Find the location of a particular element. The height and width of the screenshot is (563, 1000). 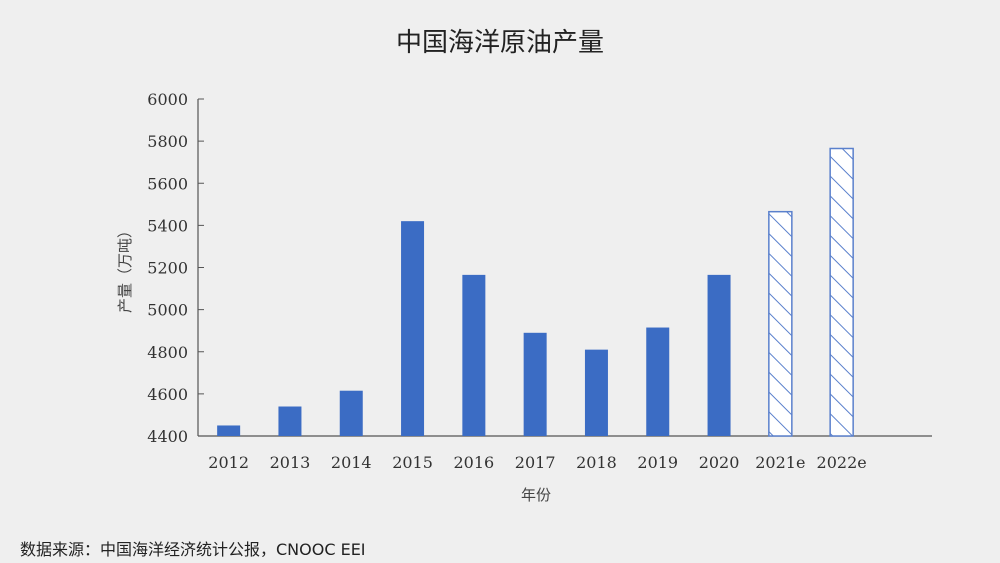

y-tick-label: 5000 is located at coordinates (167, 310).